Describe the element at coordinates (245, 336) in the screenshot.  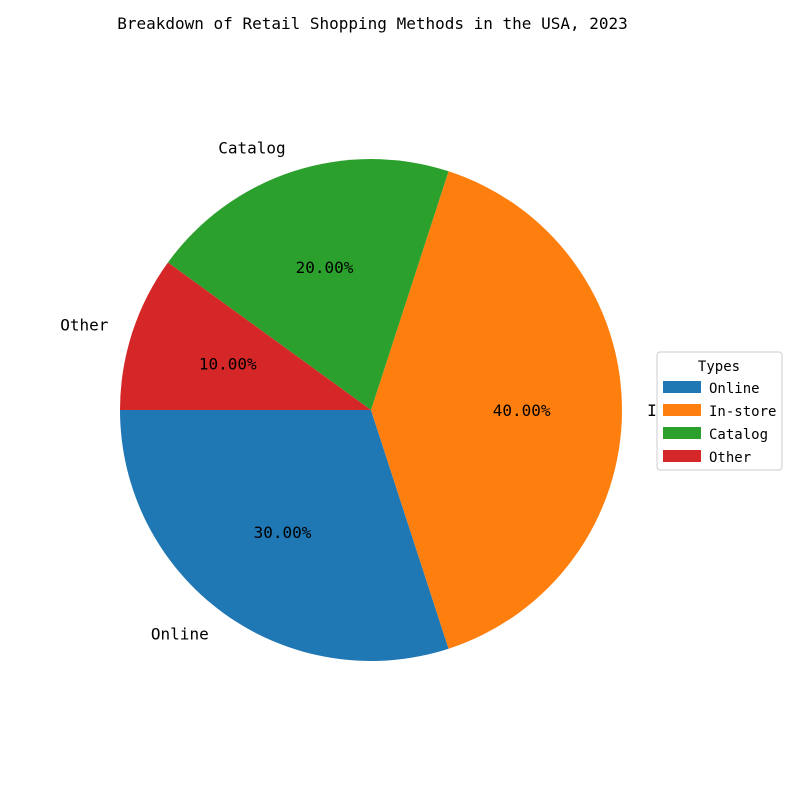
I see `pie-slice-other` at that location.